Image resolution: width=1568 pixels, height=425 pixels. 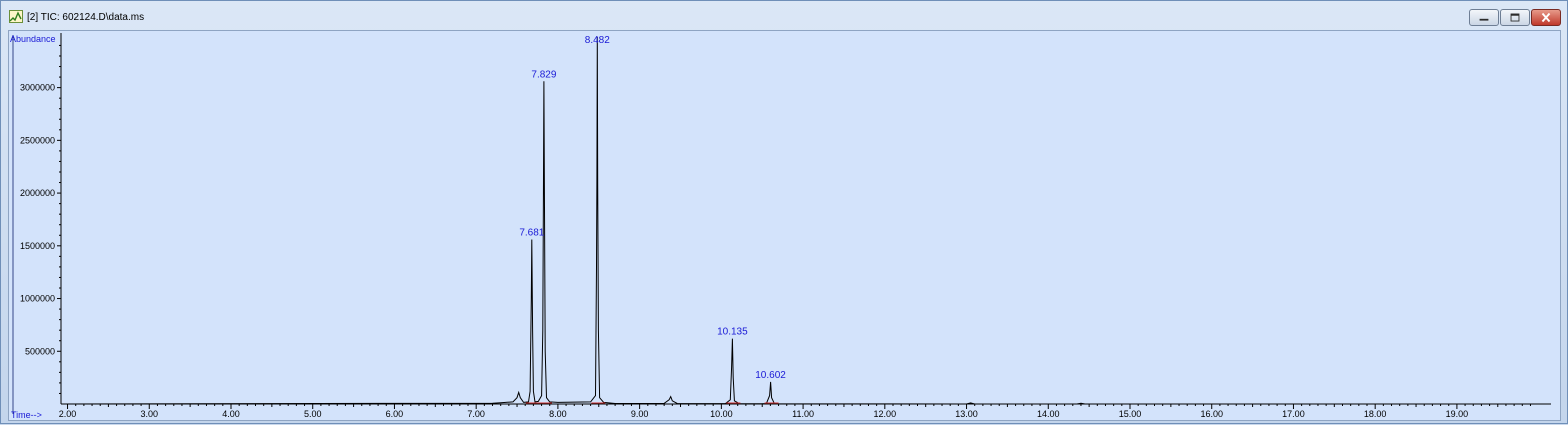 What do you see at coordinates (1457, 414) in the screenshot?
I see `x-tick-label: 19.00` at bounding box center [1457, 414].